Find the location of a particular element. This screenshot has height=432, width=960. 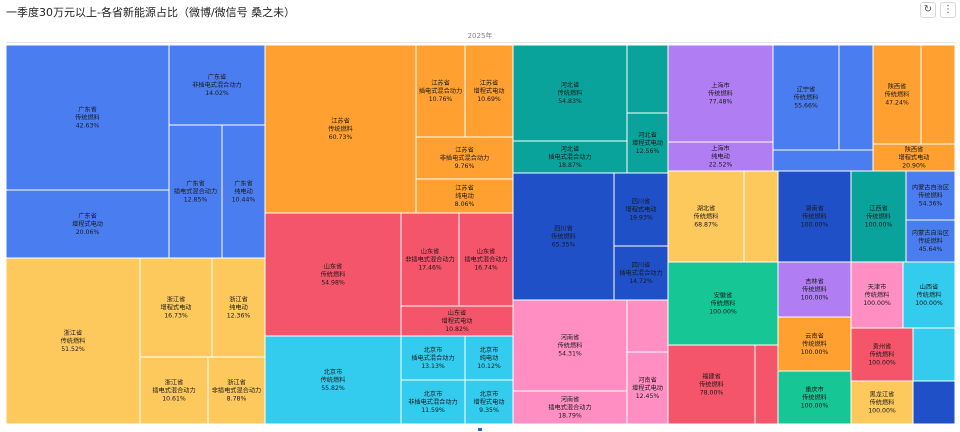

treemap-cell: 北京市非插电式混合动力 11.59% is located at coordinates (433, 402).